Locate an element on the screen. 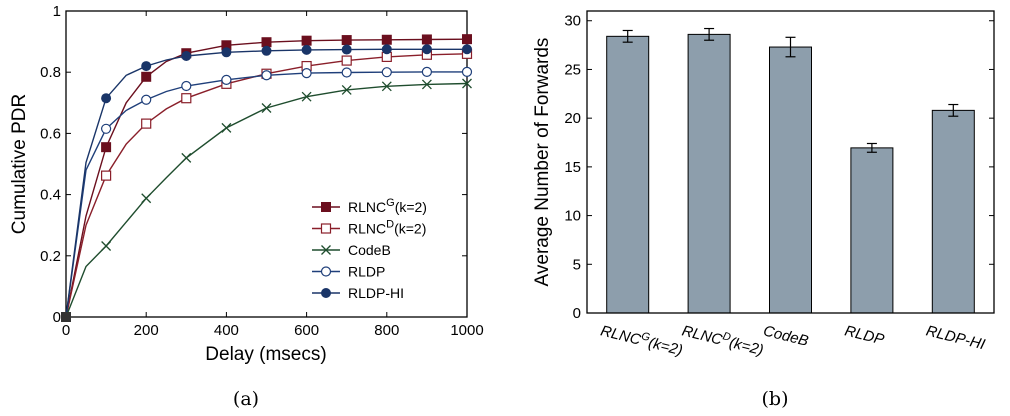 This screenshot has width=1010, height=416. category-label-text: RLDP is located at coordinates (864, 335).